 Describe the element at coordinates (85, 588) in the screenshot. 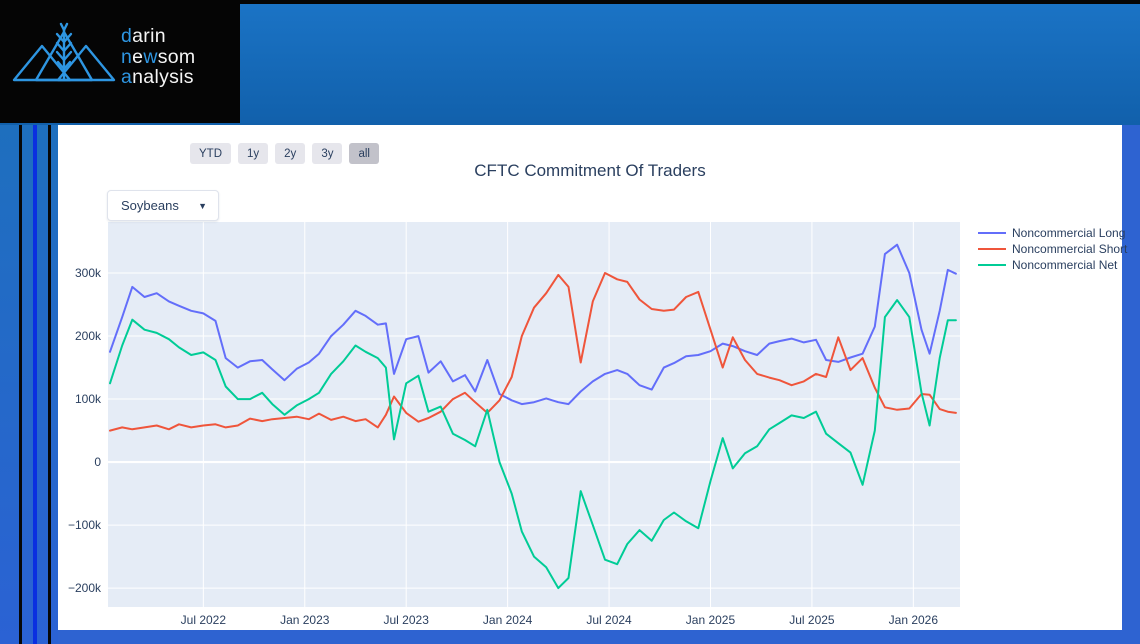

I see `y-tick-label: −200k` at that location.